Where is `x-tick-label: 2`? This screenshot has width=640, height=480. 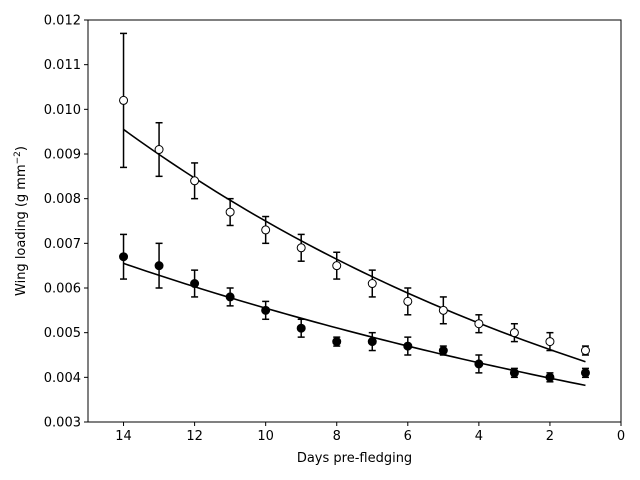 x-tick-label: 2 is located at coordinates (550, 436).